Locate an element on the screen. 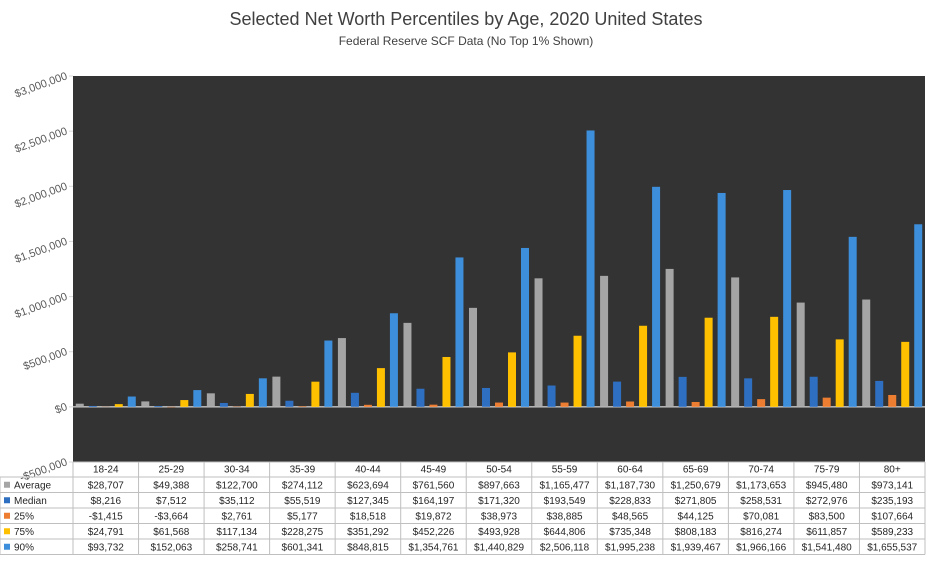 The height and width of the screenshot is (569, 937). table-cell: $1,165,477 is located at coordinates (565, 485).